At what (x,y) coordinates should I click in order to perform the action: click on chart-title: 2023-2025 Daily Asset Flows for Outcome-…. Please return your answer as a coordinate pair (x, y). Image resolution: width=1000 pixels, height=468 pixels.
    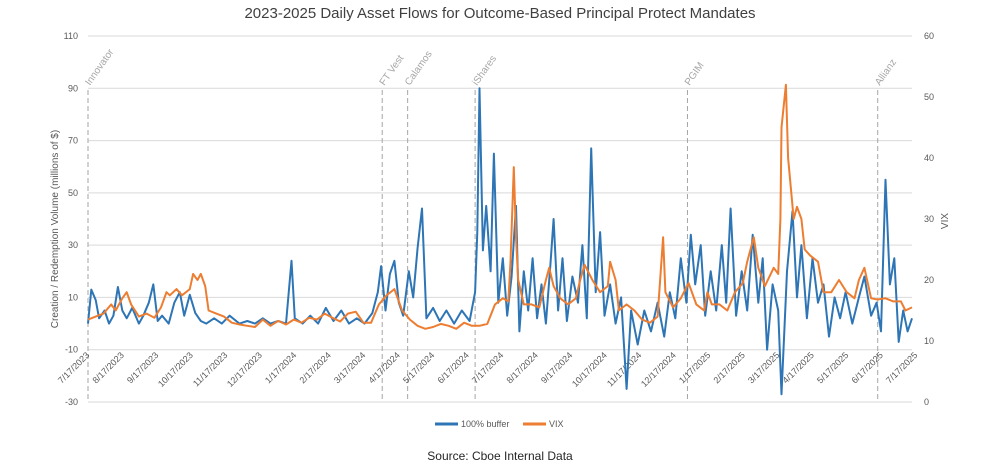
    Looking at the image, I should click on (499, 13).